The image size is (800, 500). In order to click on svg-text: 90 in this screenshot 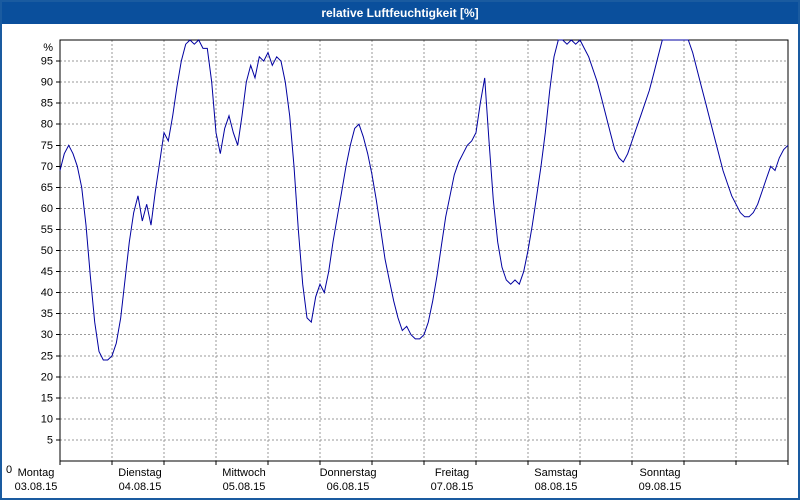, I will do `click(47, 83)`.